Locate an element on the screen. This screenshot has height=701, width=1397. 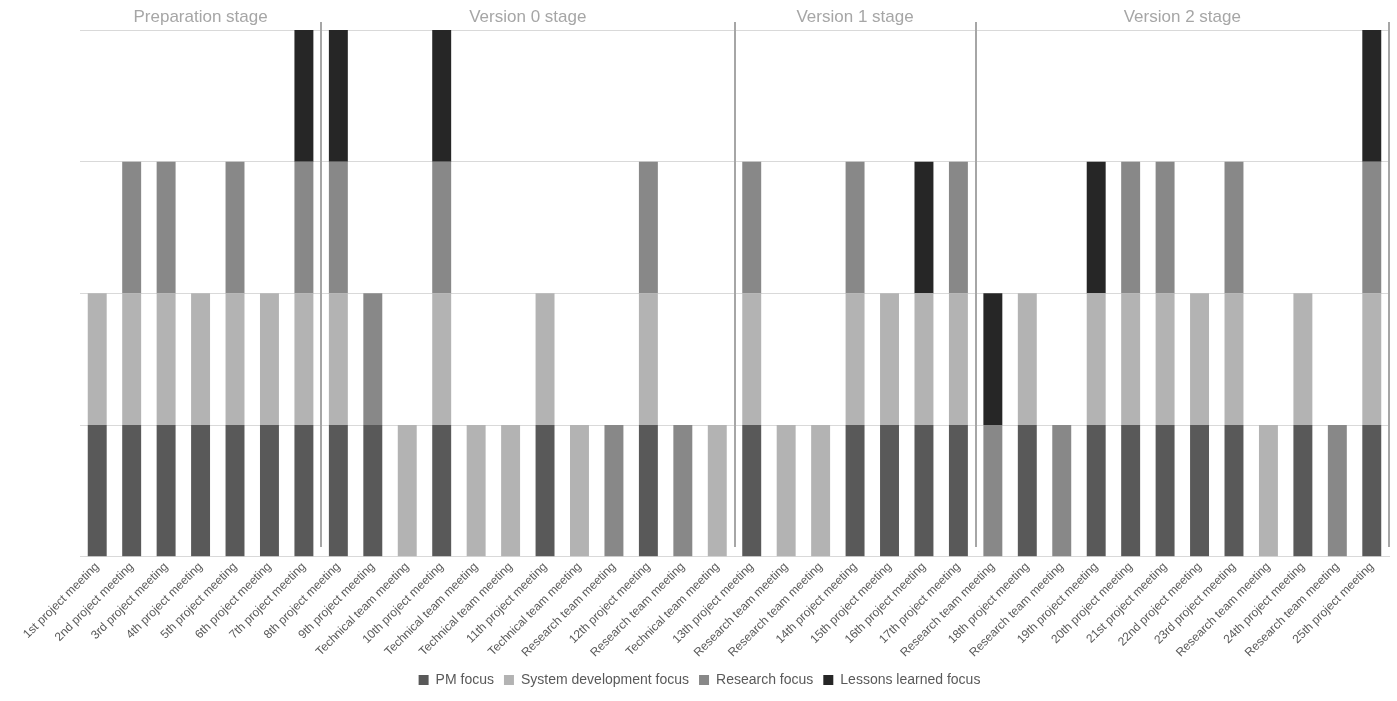
text: Version 1 stage is located at coordinates (855, 17).